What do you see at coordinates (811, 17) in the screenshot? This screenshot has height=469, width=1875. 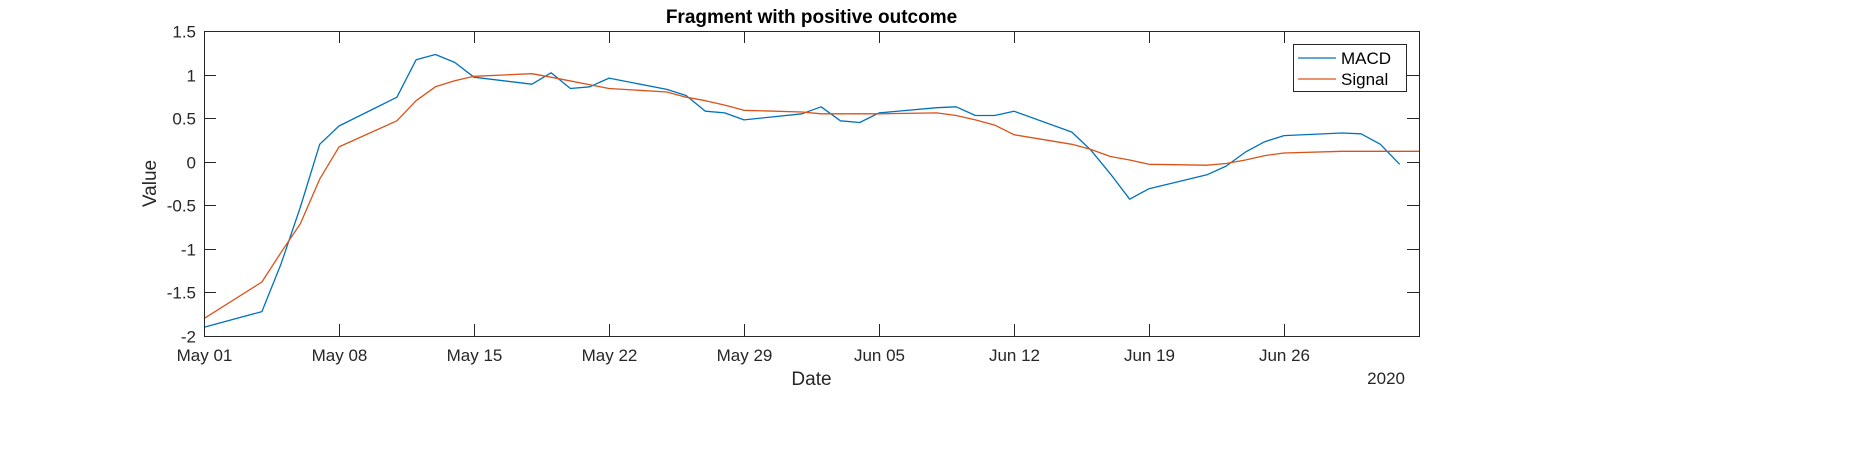 I see `chart-title: Fragment with positive outcome` at bounding box center [811, 17].